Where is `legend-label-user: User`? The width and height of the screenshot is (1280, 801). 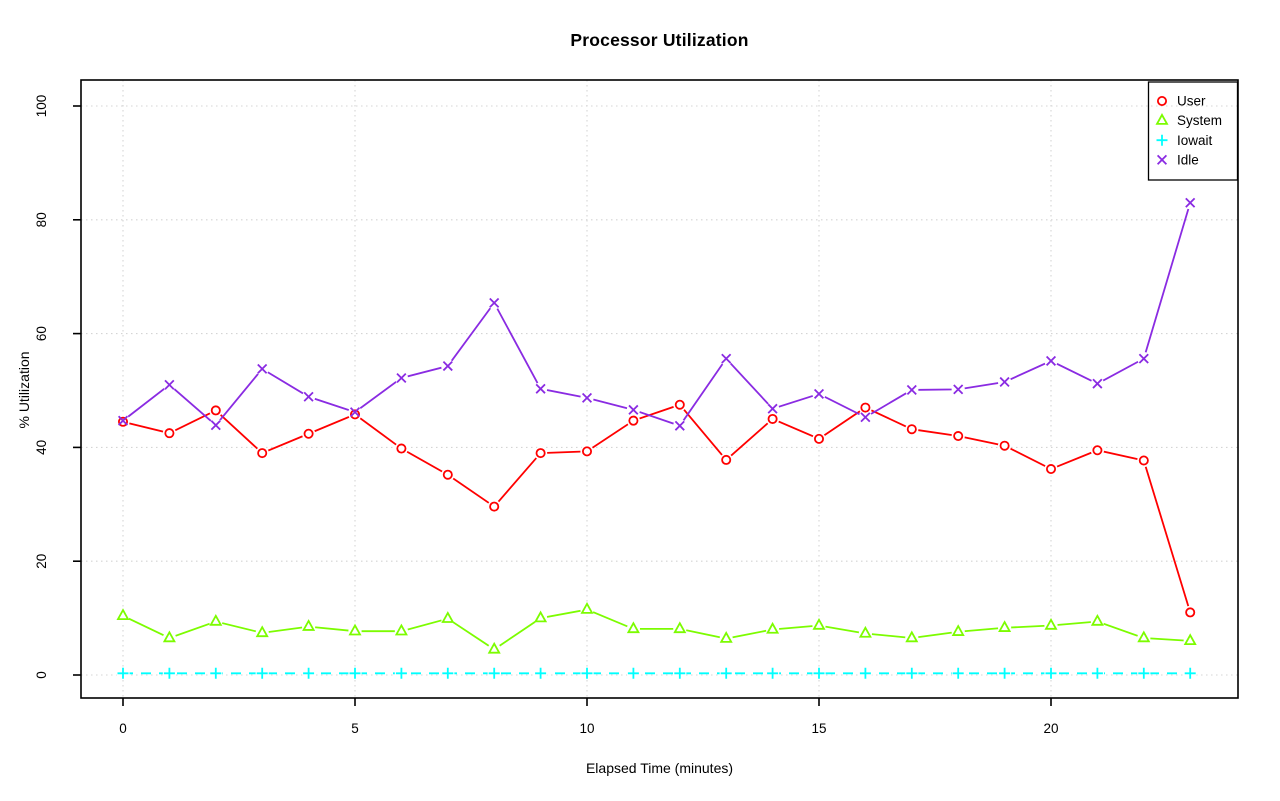
legend-label-user: User is located at coordinates (1191, 101).